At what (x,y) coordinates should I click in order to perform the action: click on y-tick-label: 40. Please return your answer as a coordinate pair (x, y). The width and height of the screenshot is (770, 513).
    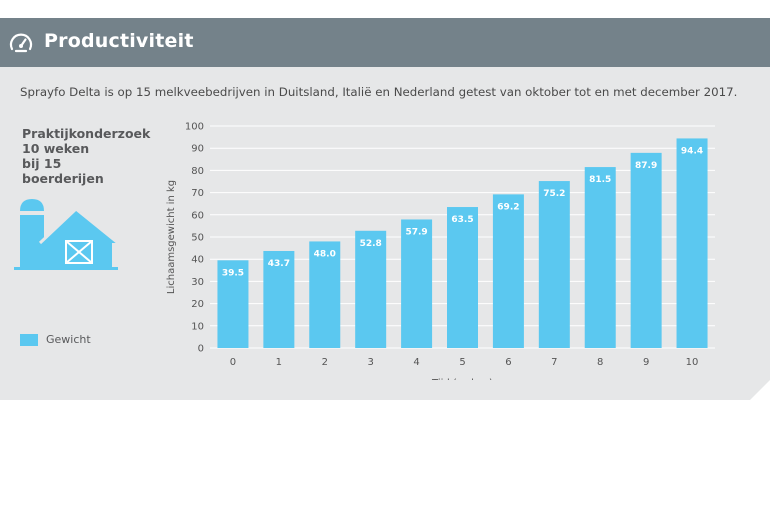
    Looking at the image, I should click on (197, 260).